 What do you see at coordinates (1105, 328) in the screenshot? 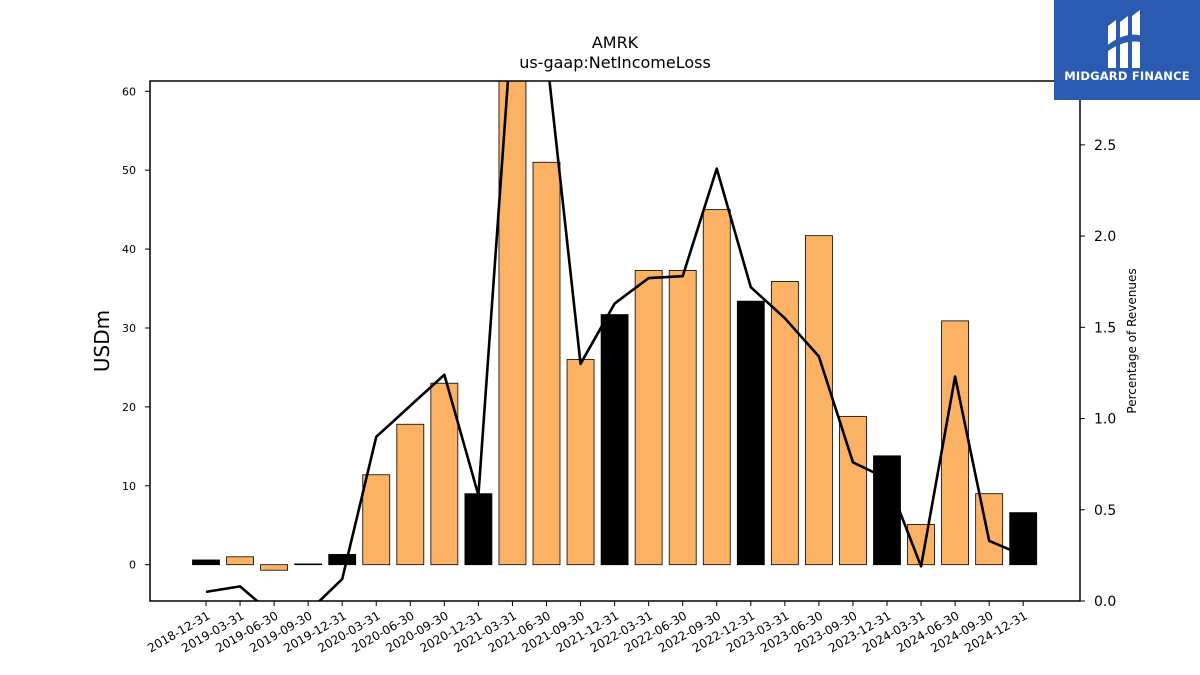
I see `y2-tick-label: 1.5` at bounding box center [1105, 328].